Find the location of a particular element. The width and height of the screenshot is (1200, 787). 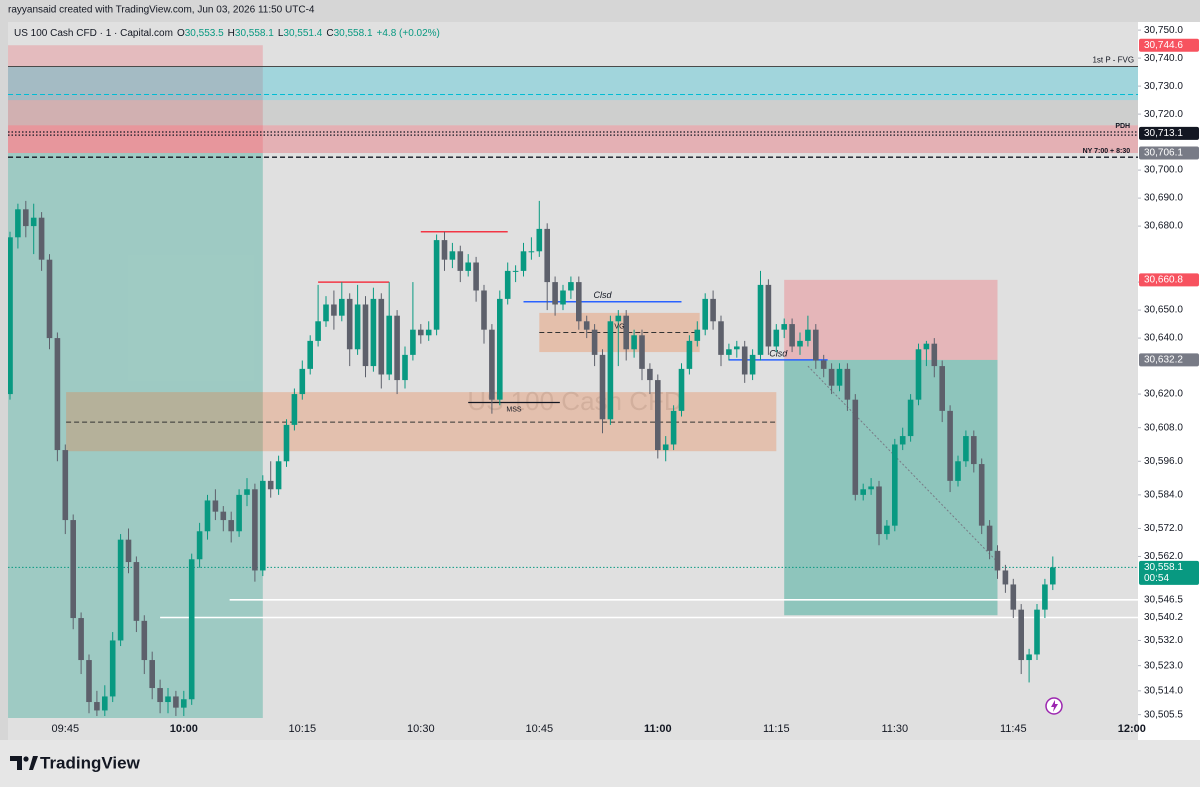

y-tick-label: 30,650.0 is located at coordinates (1163, 310).